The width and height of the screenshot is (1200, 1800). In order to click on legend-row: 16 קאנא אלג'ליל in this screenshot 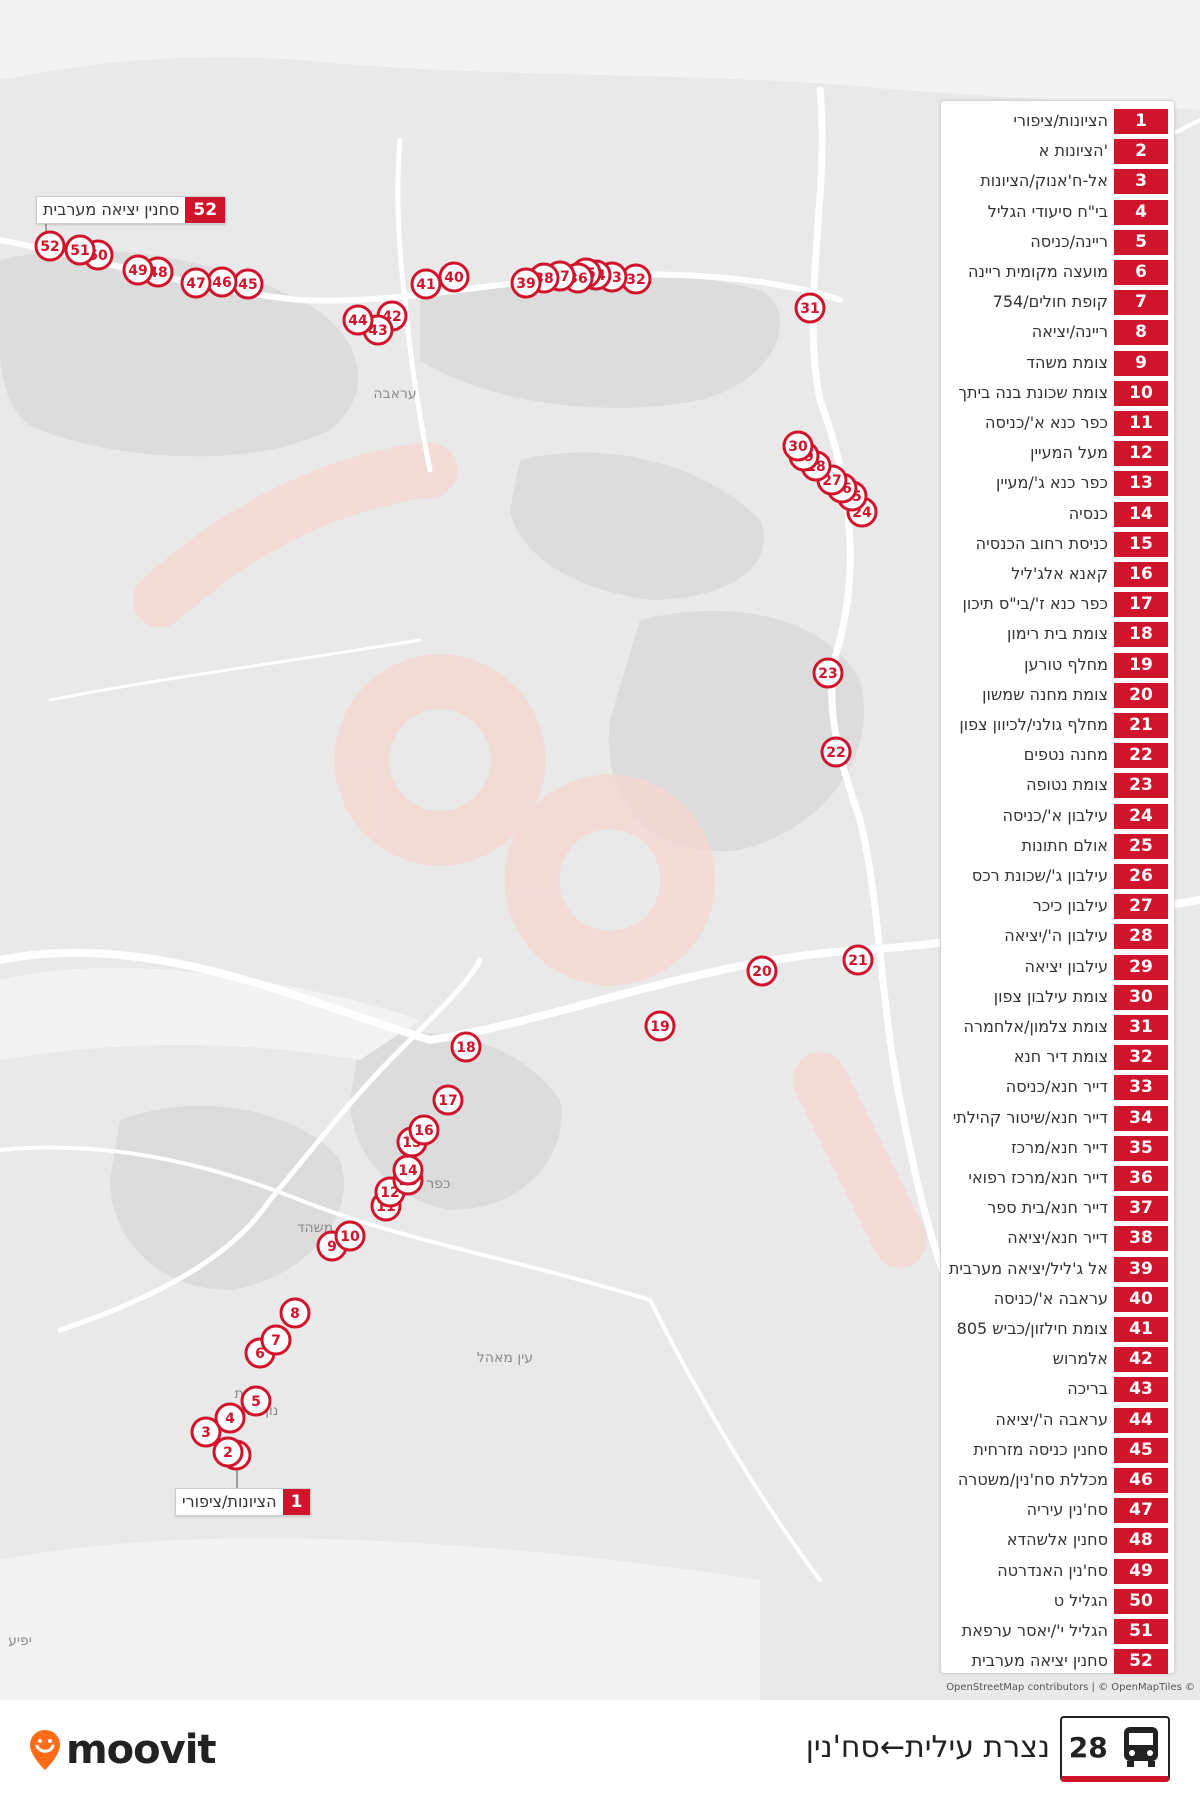, I will do `click(1057, 575)`.